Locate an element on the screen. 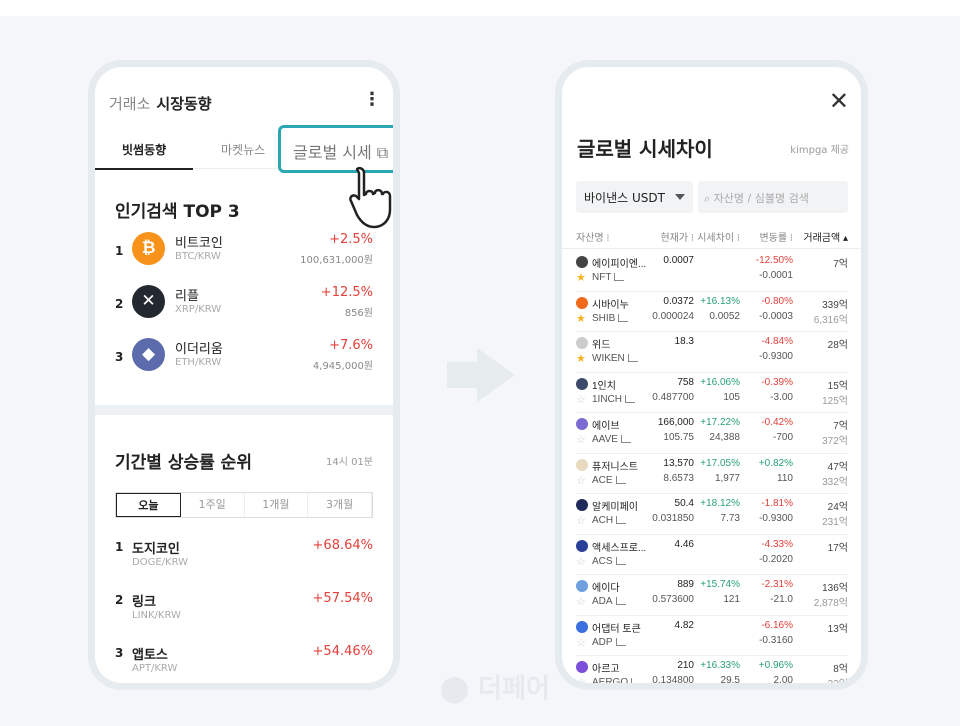 The image size is (960, 726). tab-market-news: 마켓뉴스 is located at coordinates (243, 150).